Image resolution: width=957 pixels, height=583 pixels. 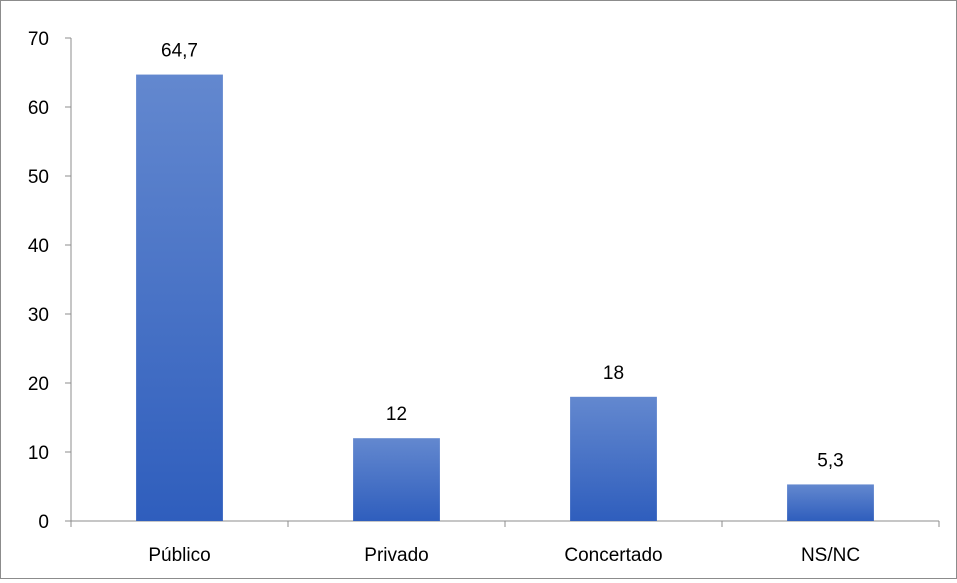 What do you see at coordinates (50, 281) in the screenshot?
I see `y-axis: 0 10 20 30 40 50 60 70` at bounding box center [50, 281].